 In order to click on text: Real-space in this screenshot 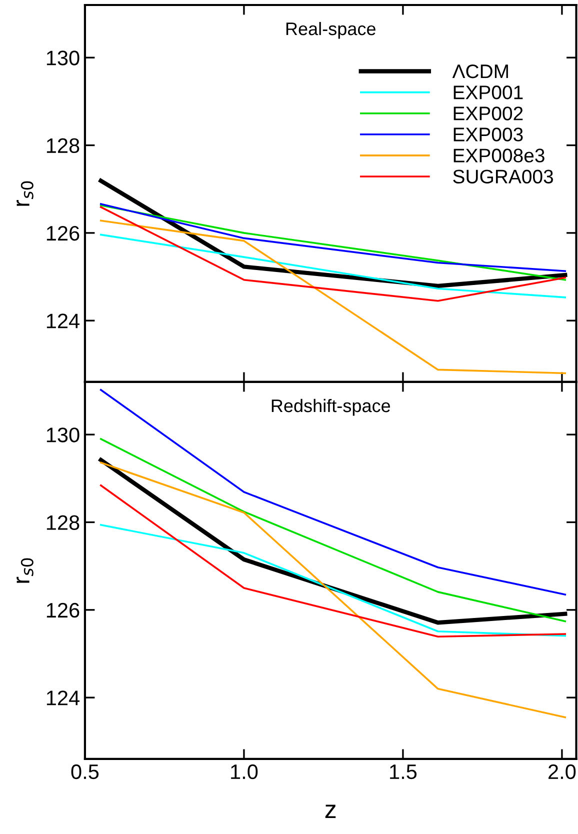, I will do `click(331, 30)`.